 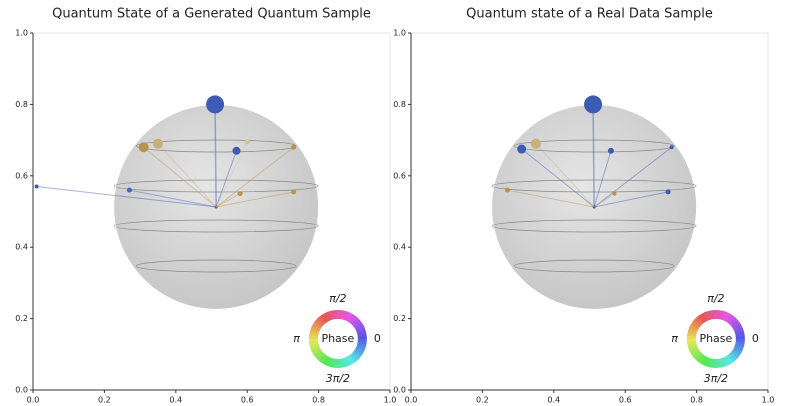 I want to click on y-tick-label: 0.0, so click(x=21, y=390).